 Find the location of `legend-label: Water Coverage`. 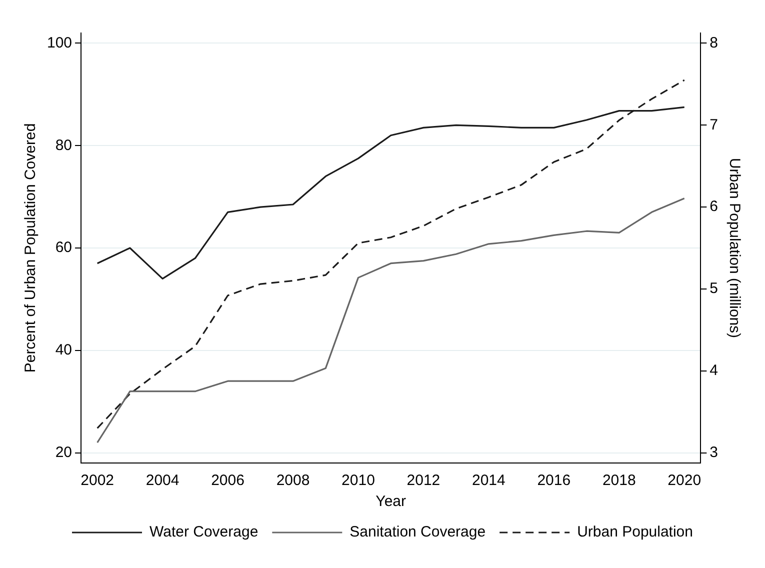

legend-label: Water Coverage is located at coordinates (204, 532).